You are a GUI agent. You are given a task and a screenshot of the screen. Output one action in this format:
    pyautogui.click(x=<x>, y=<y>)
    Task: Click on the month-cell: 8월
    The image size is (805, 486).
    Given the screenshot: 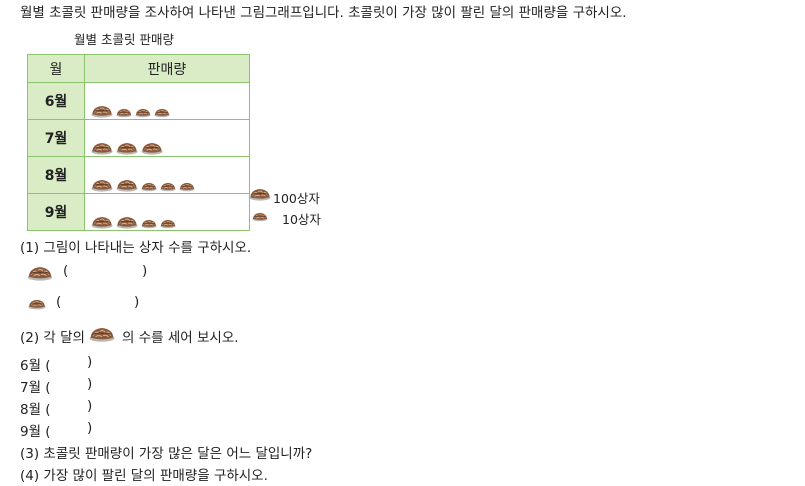 What is the action you would take?
    pyautogui.click(x=56, y=175)
    